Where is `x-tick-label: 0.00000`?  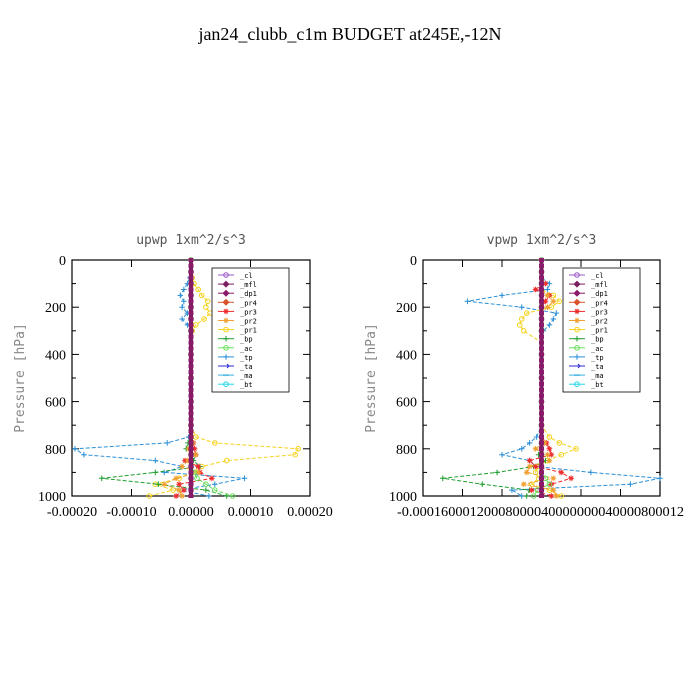 x-tick-label: 0.00000 is located at coordinates (191, 512).